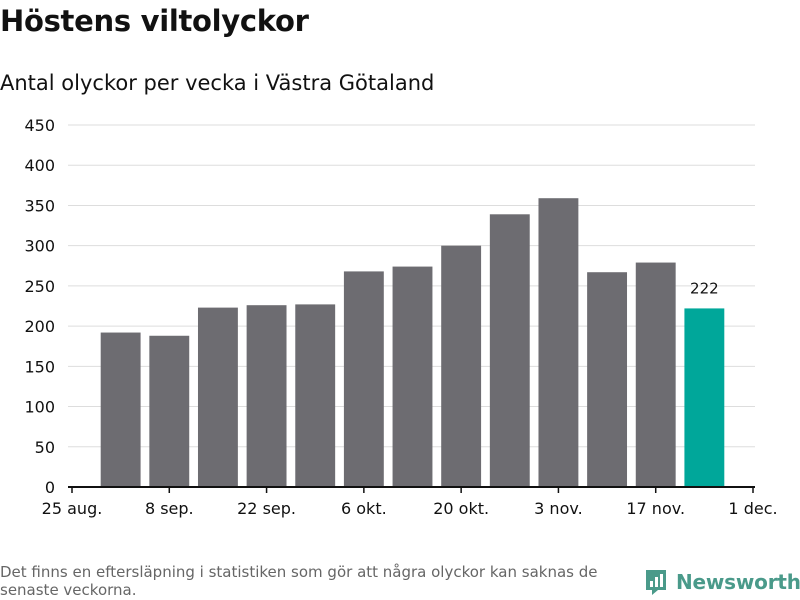 This screenshot has width=800, height=600. I want to click on x-tick-label: 1 dec., so click(752, 508).